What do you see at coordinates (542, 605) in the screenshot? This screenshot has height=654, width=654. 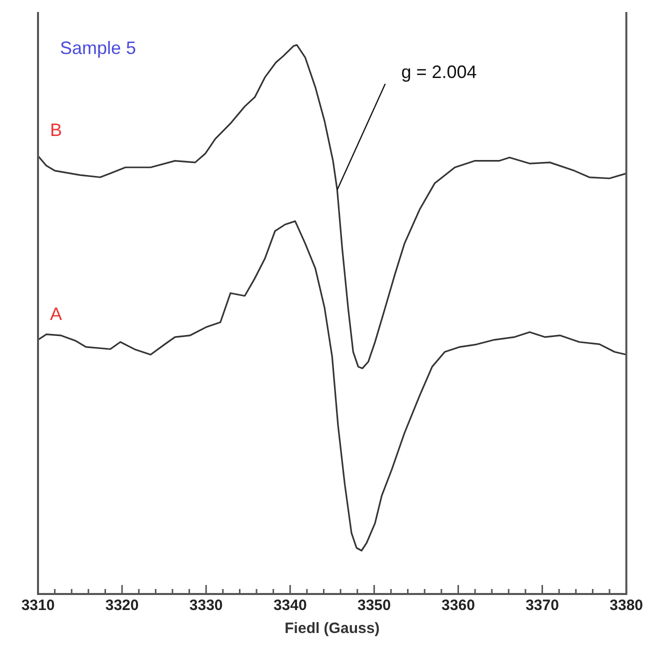 I see `x-tick-label: 3370` at bounding box center [542, 605].